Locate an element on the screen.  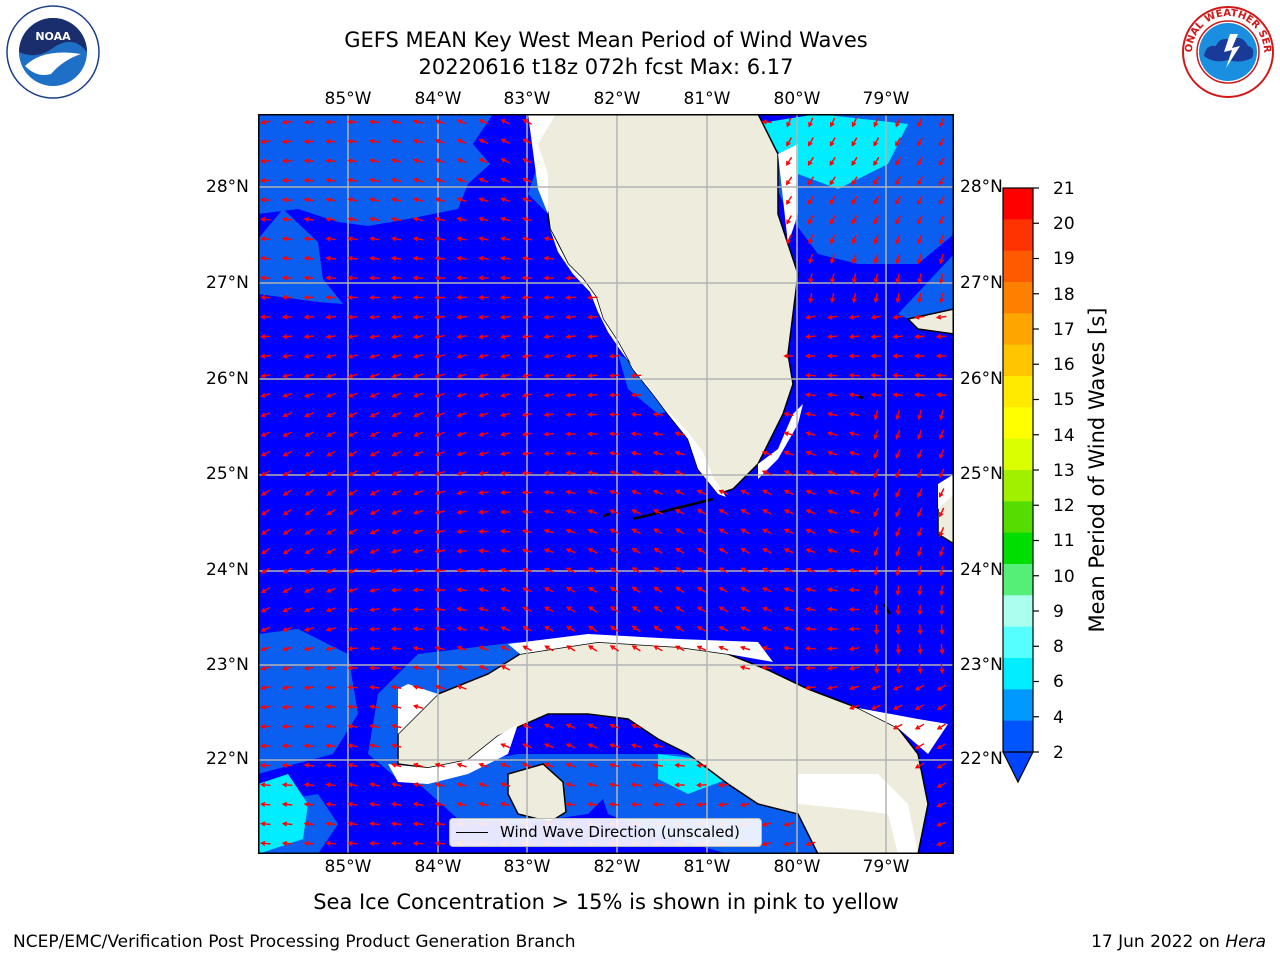
lon-label-bottom: 84°W is located at coordinates (438, 867).